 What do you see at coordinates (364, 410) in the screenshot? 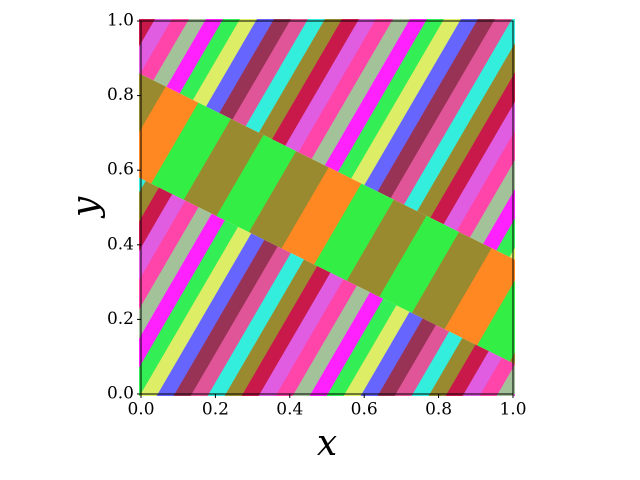
I see `x-tick-label: 0.6` at bounding box center [364, 410].